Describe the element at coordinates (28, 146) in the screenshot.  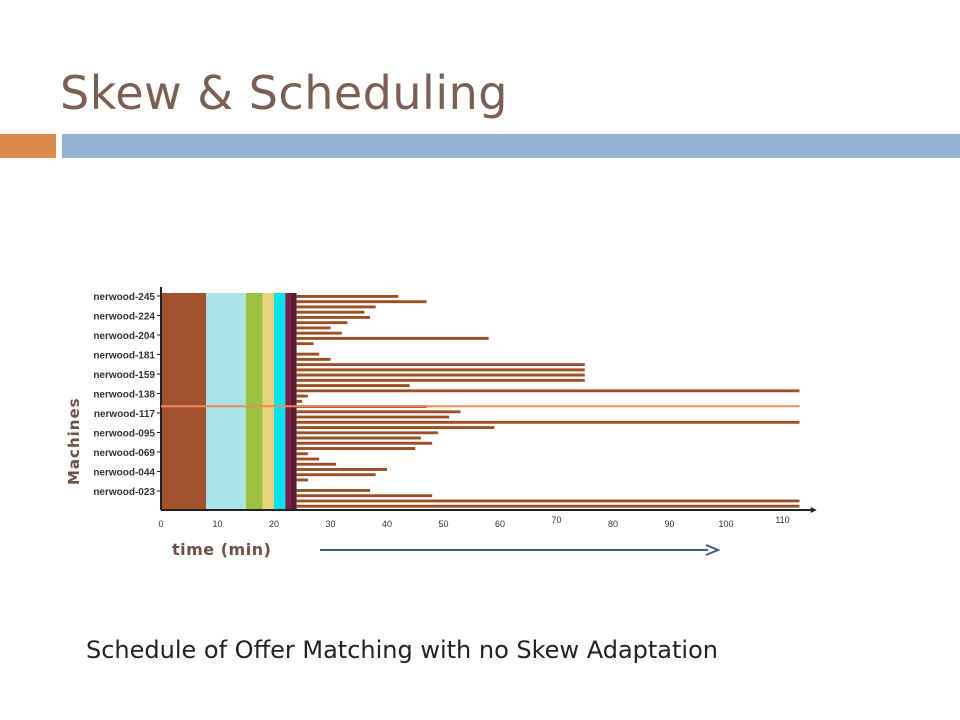
I see `header-accent-bar` at that location.